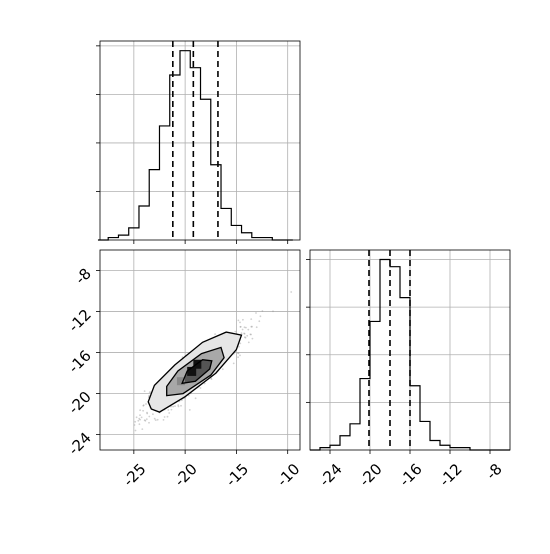  I want to click on marginal-histogram-x-panel, so click(198, 142).